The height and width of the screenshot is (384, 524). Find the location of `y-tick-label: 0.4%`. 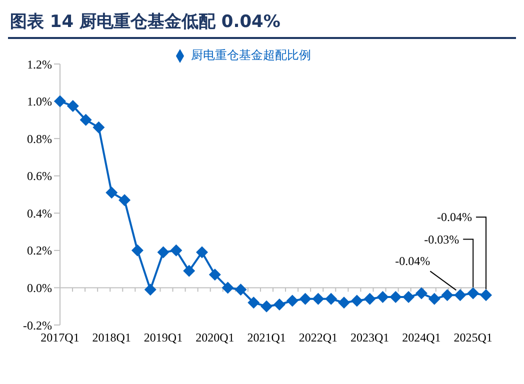

y-tick-label: 0.4% is located at coordinates (39, 213).